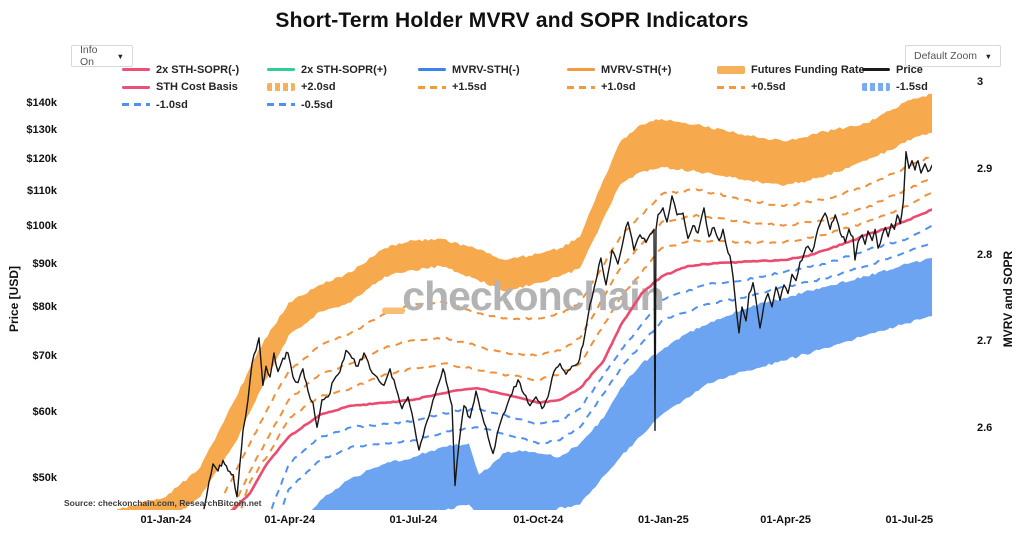 The height and width of the screenshot is (557, 1024). I want to click on legend-item-label: 2x STH-SOPR(+), so click(344, 69).